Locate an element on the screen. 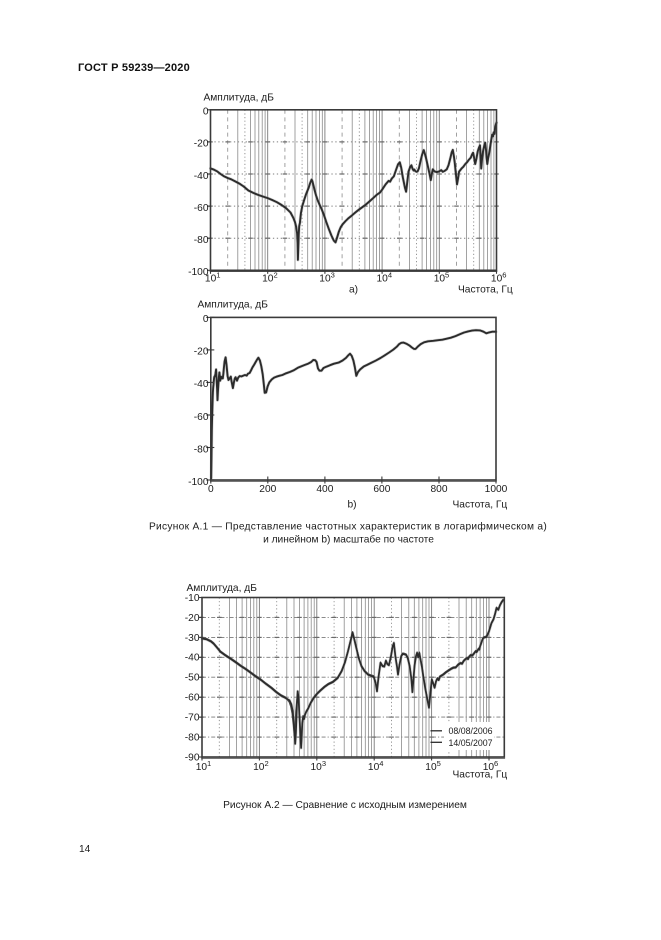 The image size is (661, 940). svg-text: 1000 is located at coordinates (496, 489).